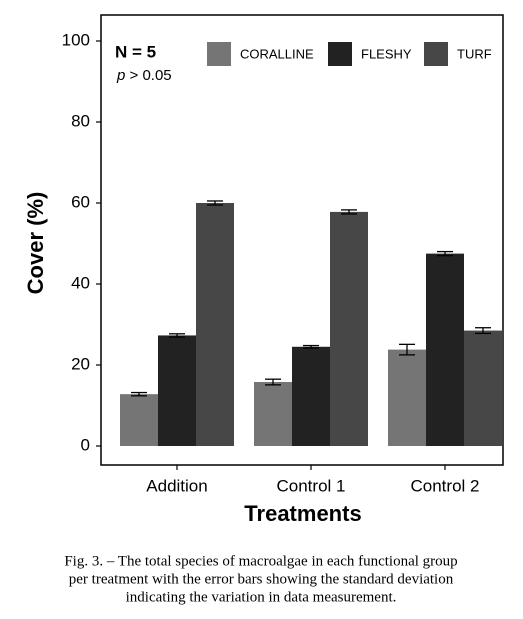 This screenshot has width=523, height=619. Describe the element at coordinates (176, 485) in the screenshot. I see `x-tick-label: Addition` at that location.